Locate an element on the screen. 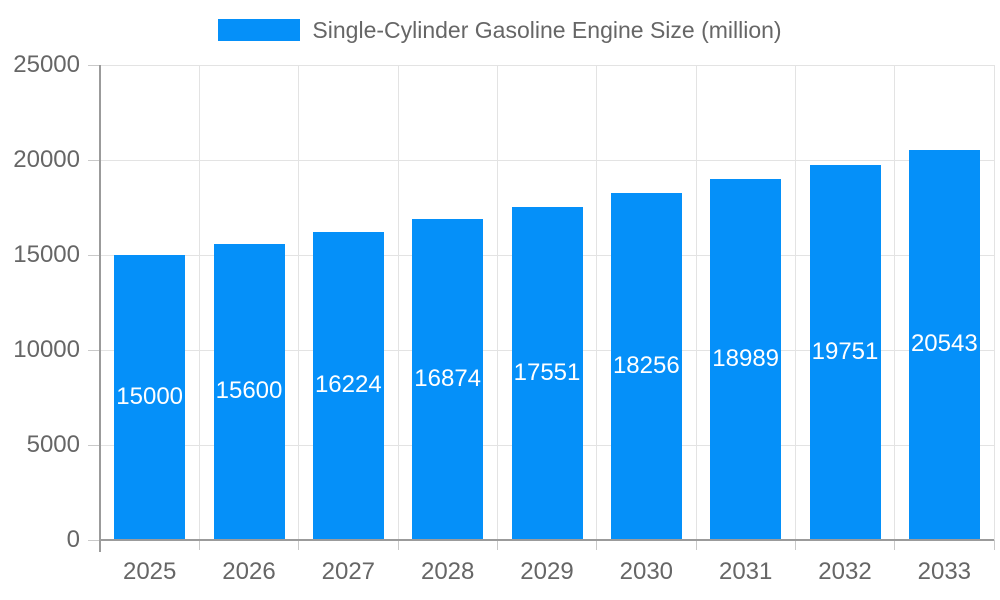  legend-color-swatch is located at coordinates (259, 30).